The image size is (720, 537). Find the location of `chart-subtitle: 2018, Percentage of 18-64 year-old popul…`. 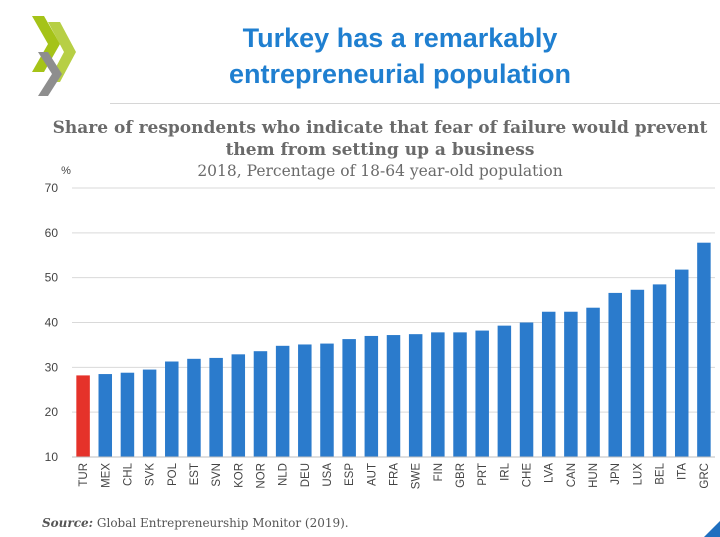

chart-subtitle: 2018, Percentage of 18-64 year-old popul… is located at coordinates (380, 171).